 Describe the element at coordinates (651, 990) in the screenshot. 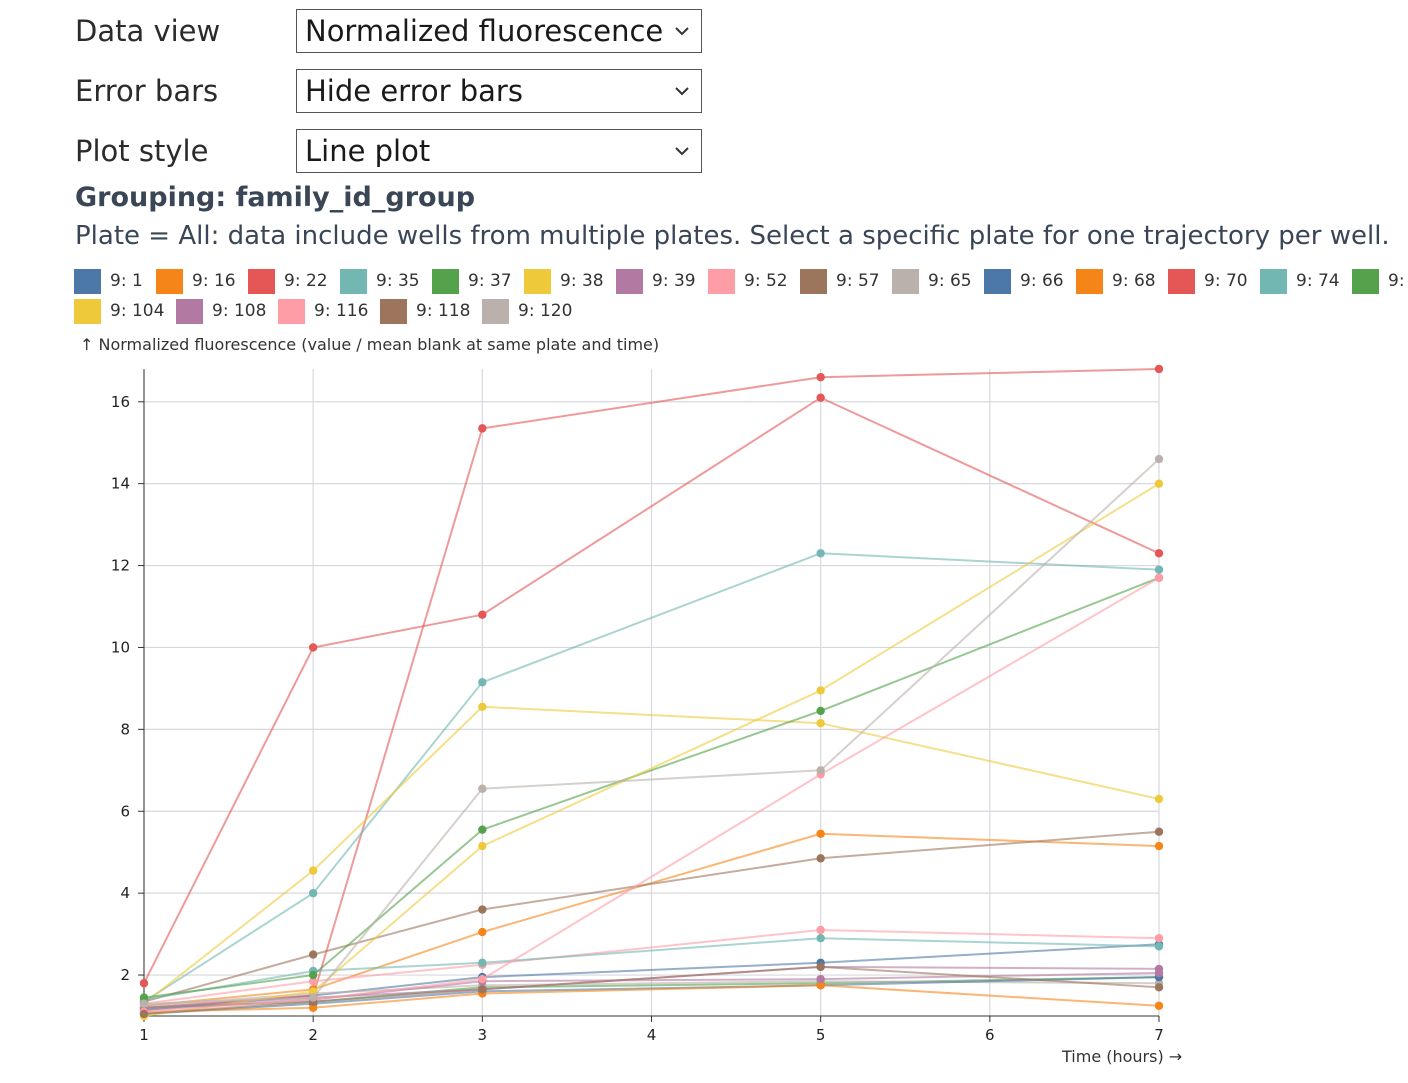

I see `series-group` at that location.